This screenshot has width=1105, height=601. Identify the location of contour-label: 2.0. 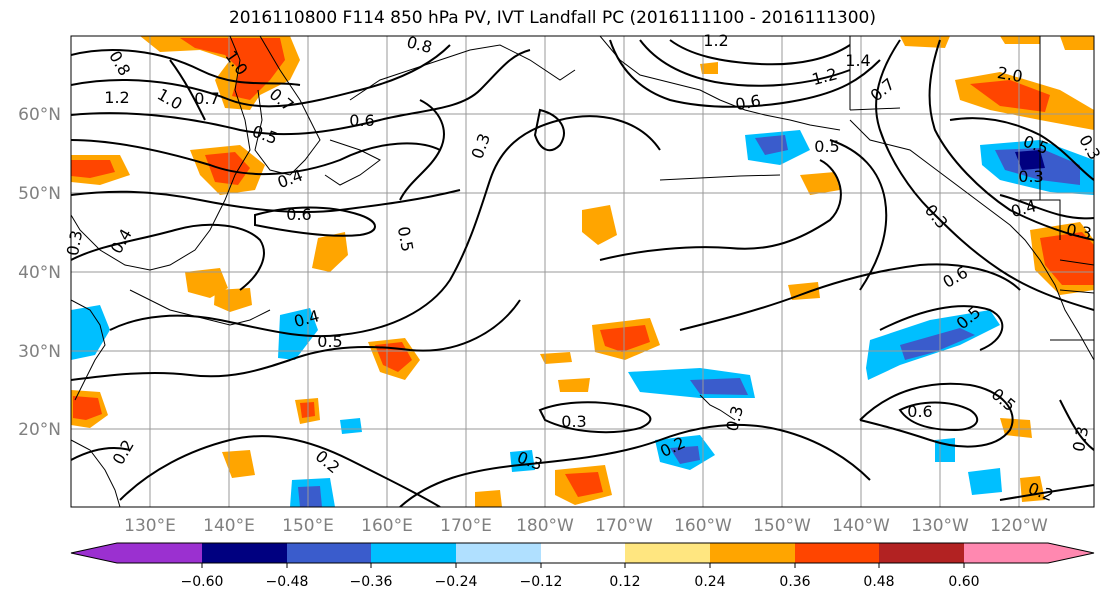
(1010, 74).